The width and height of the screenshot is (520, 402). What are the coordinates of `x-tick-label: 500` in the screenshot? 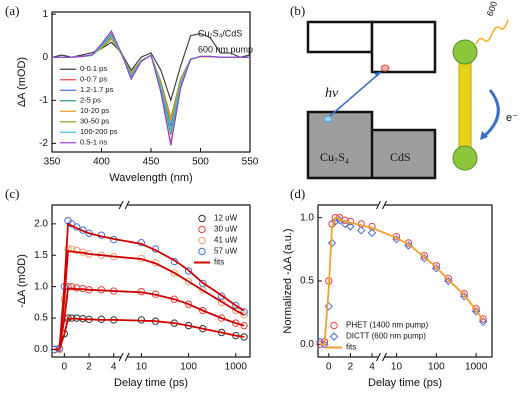 It's located at (200, 162).